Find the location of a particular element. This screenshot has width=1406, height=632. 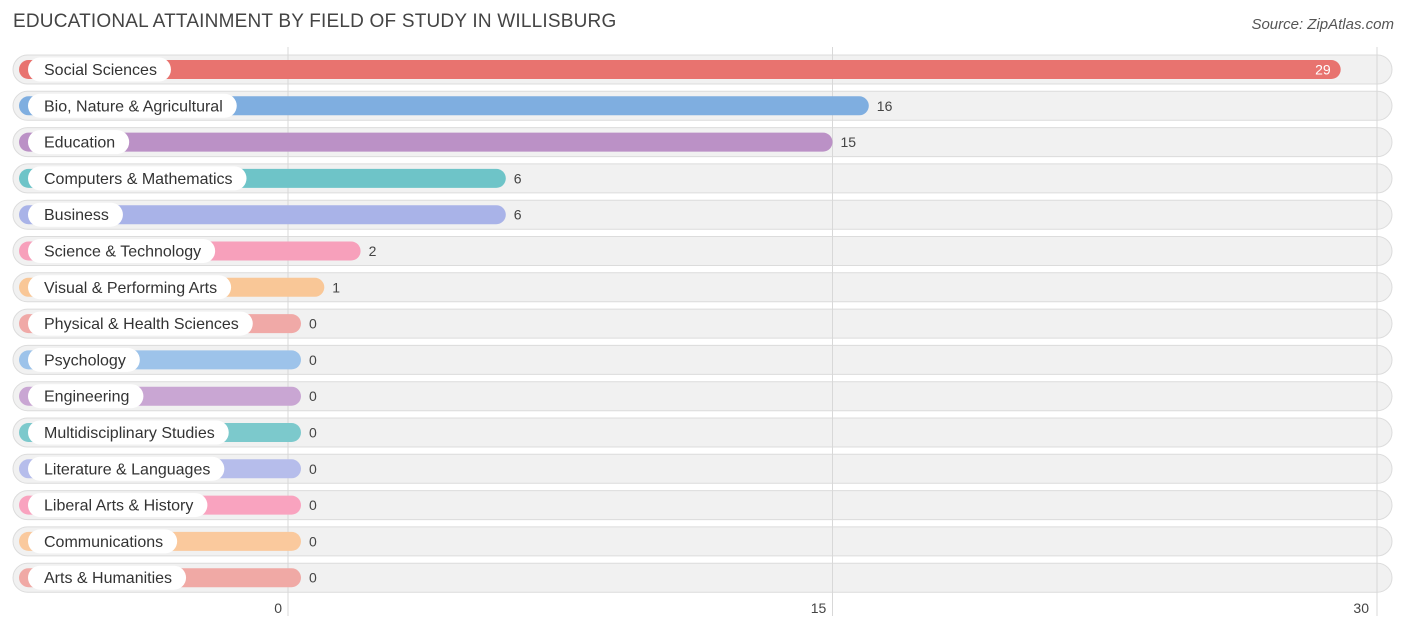

bar-group: Engineering is located at coordinates (160, 396).